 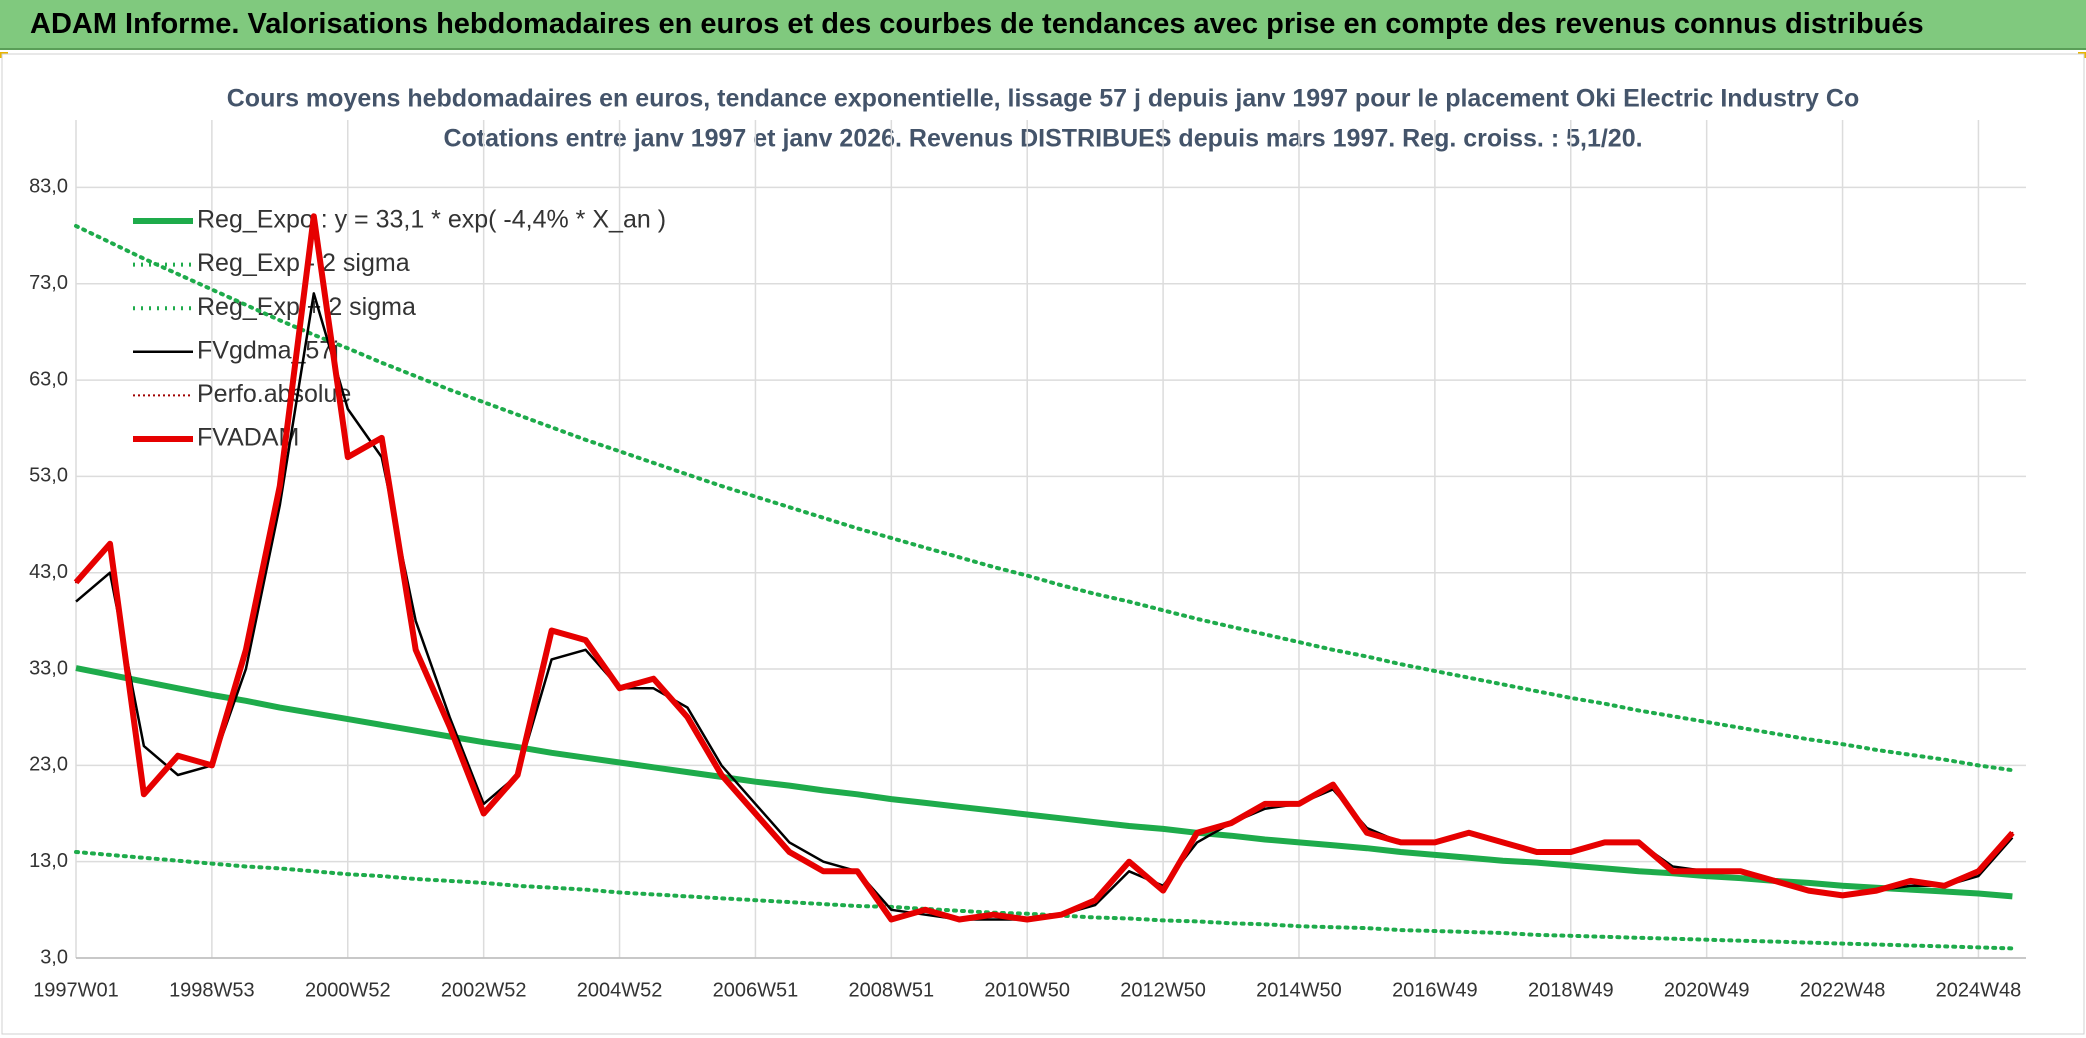 I want to click on x-tick-label: 2018W49, so click(x=1571, y=990).